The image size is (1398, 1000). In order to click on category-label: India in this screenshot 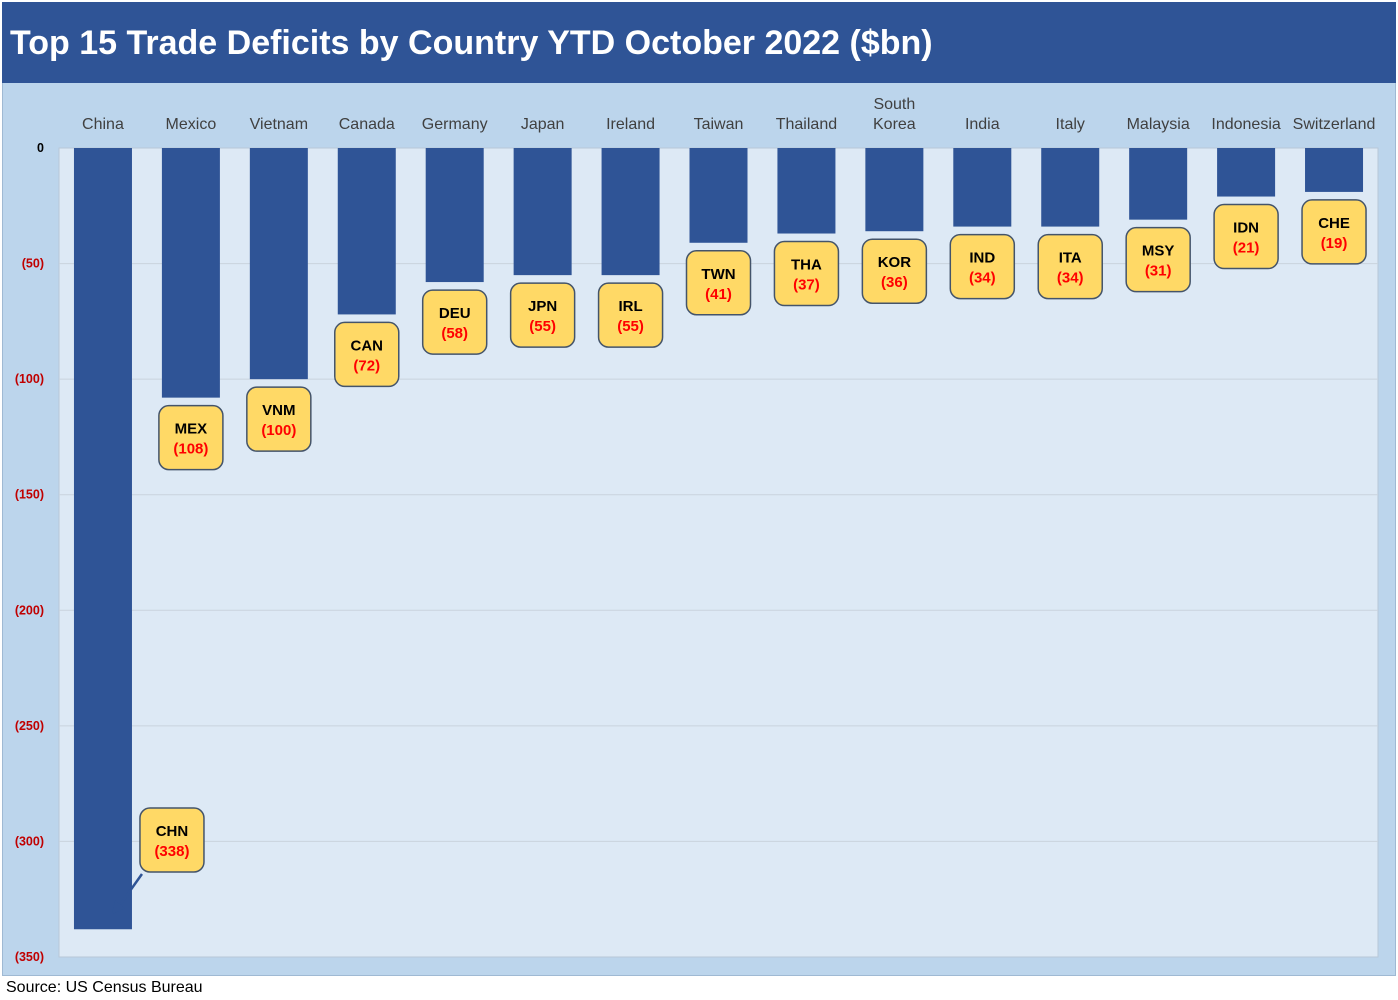, I will do `click(982, 124)`.